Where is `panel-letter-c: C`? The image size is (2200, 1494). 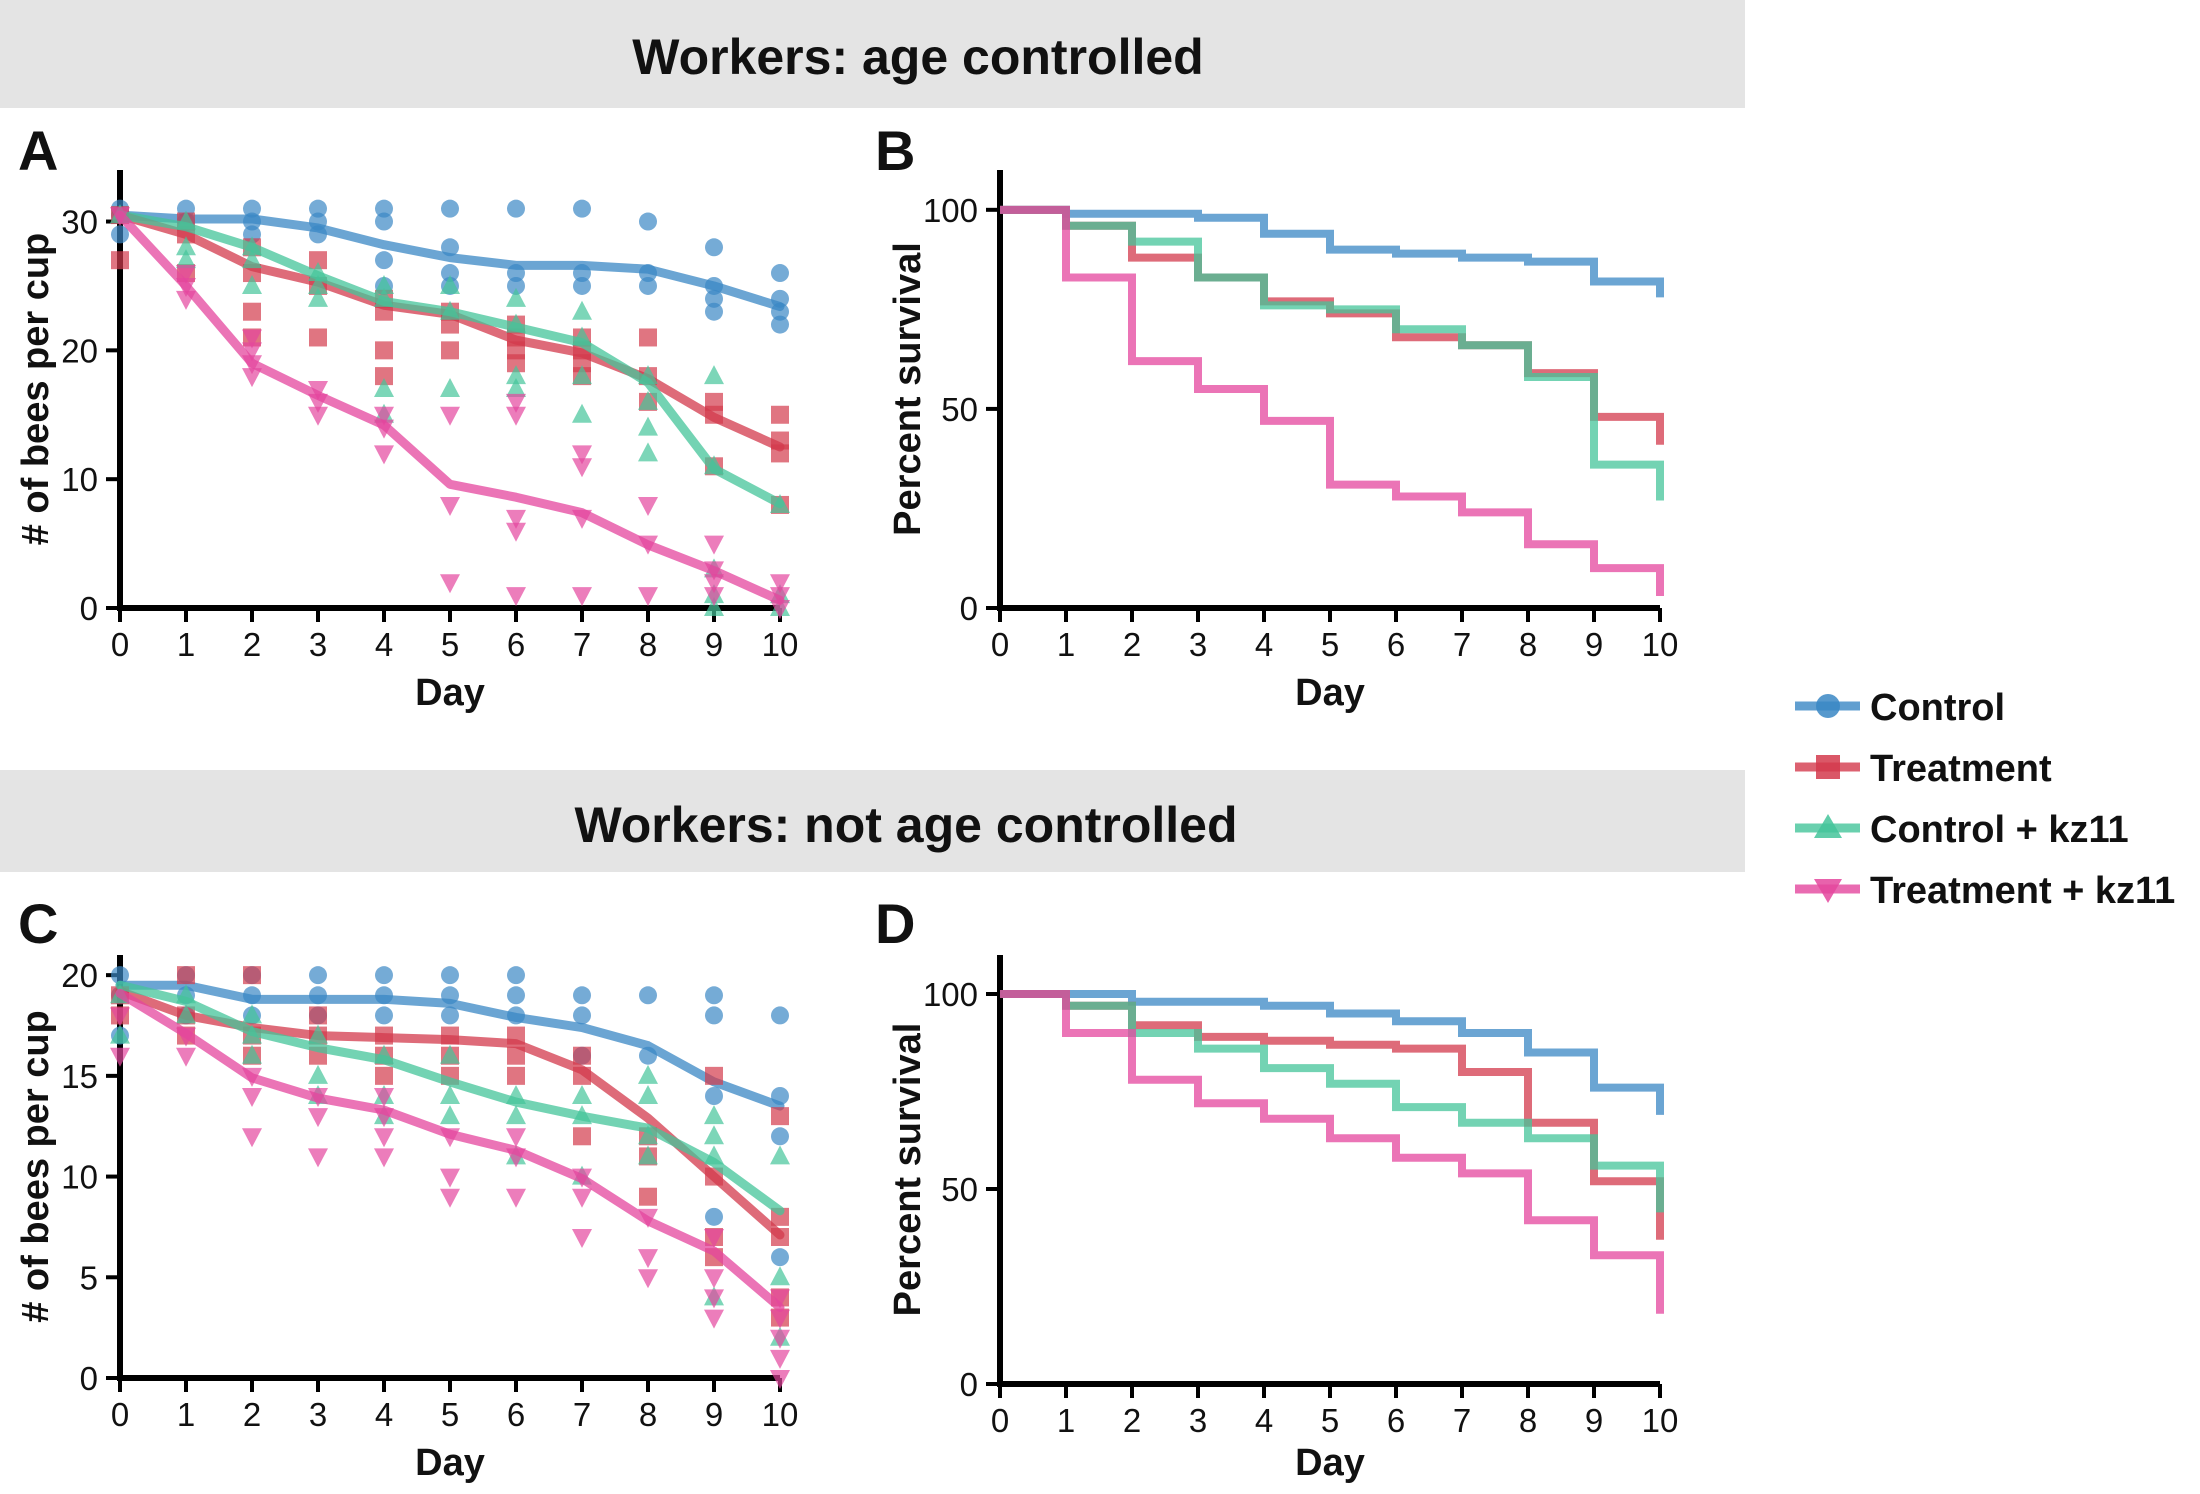
panel-letter-c: C is located at coordinates (38, 923).